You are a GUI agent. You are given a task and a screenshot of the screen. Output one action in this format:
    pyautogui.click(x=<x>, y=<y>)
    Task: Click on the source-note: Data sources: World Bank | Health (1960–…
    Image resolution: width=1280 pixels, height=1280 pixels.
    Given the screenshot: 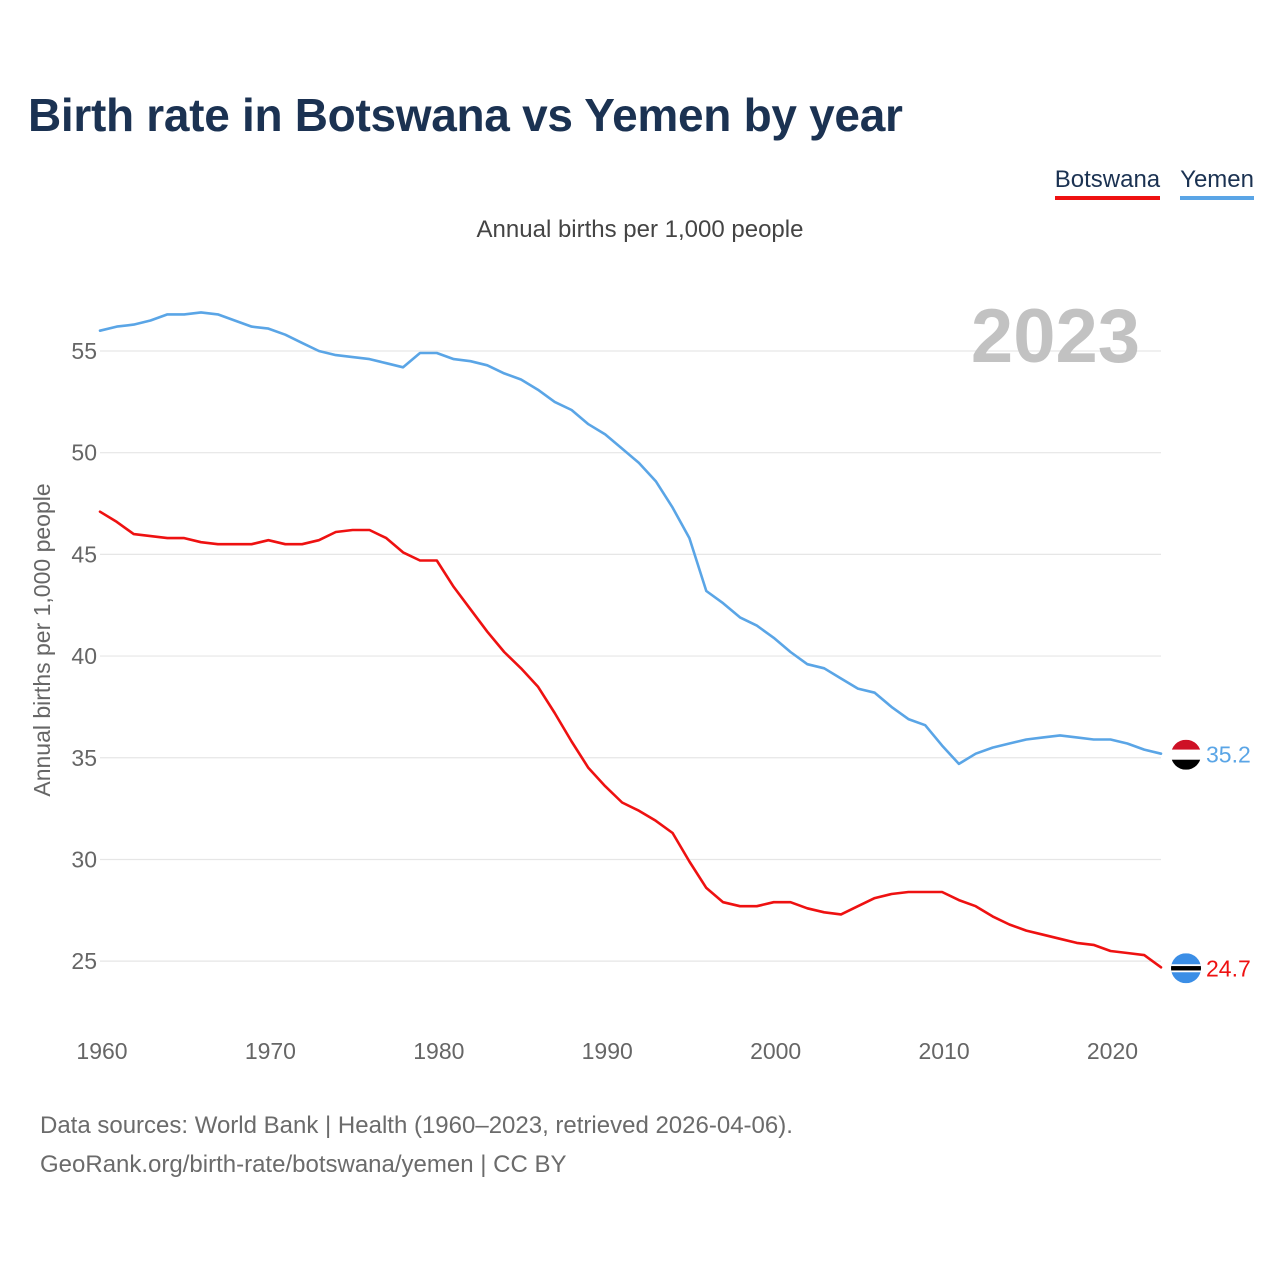 What is the action you would take?
    pyautogui.click(x=416, y=1145)
    